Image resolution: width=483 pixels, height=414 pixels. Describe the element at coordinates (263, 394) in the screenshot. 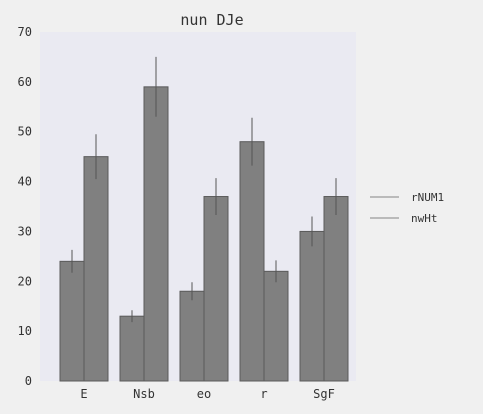

I see `x-tick-label: r` at that location.